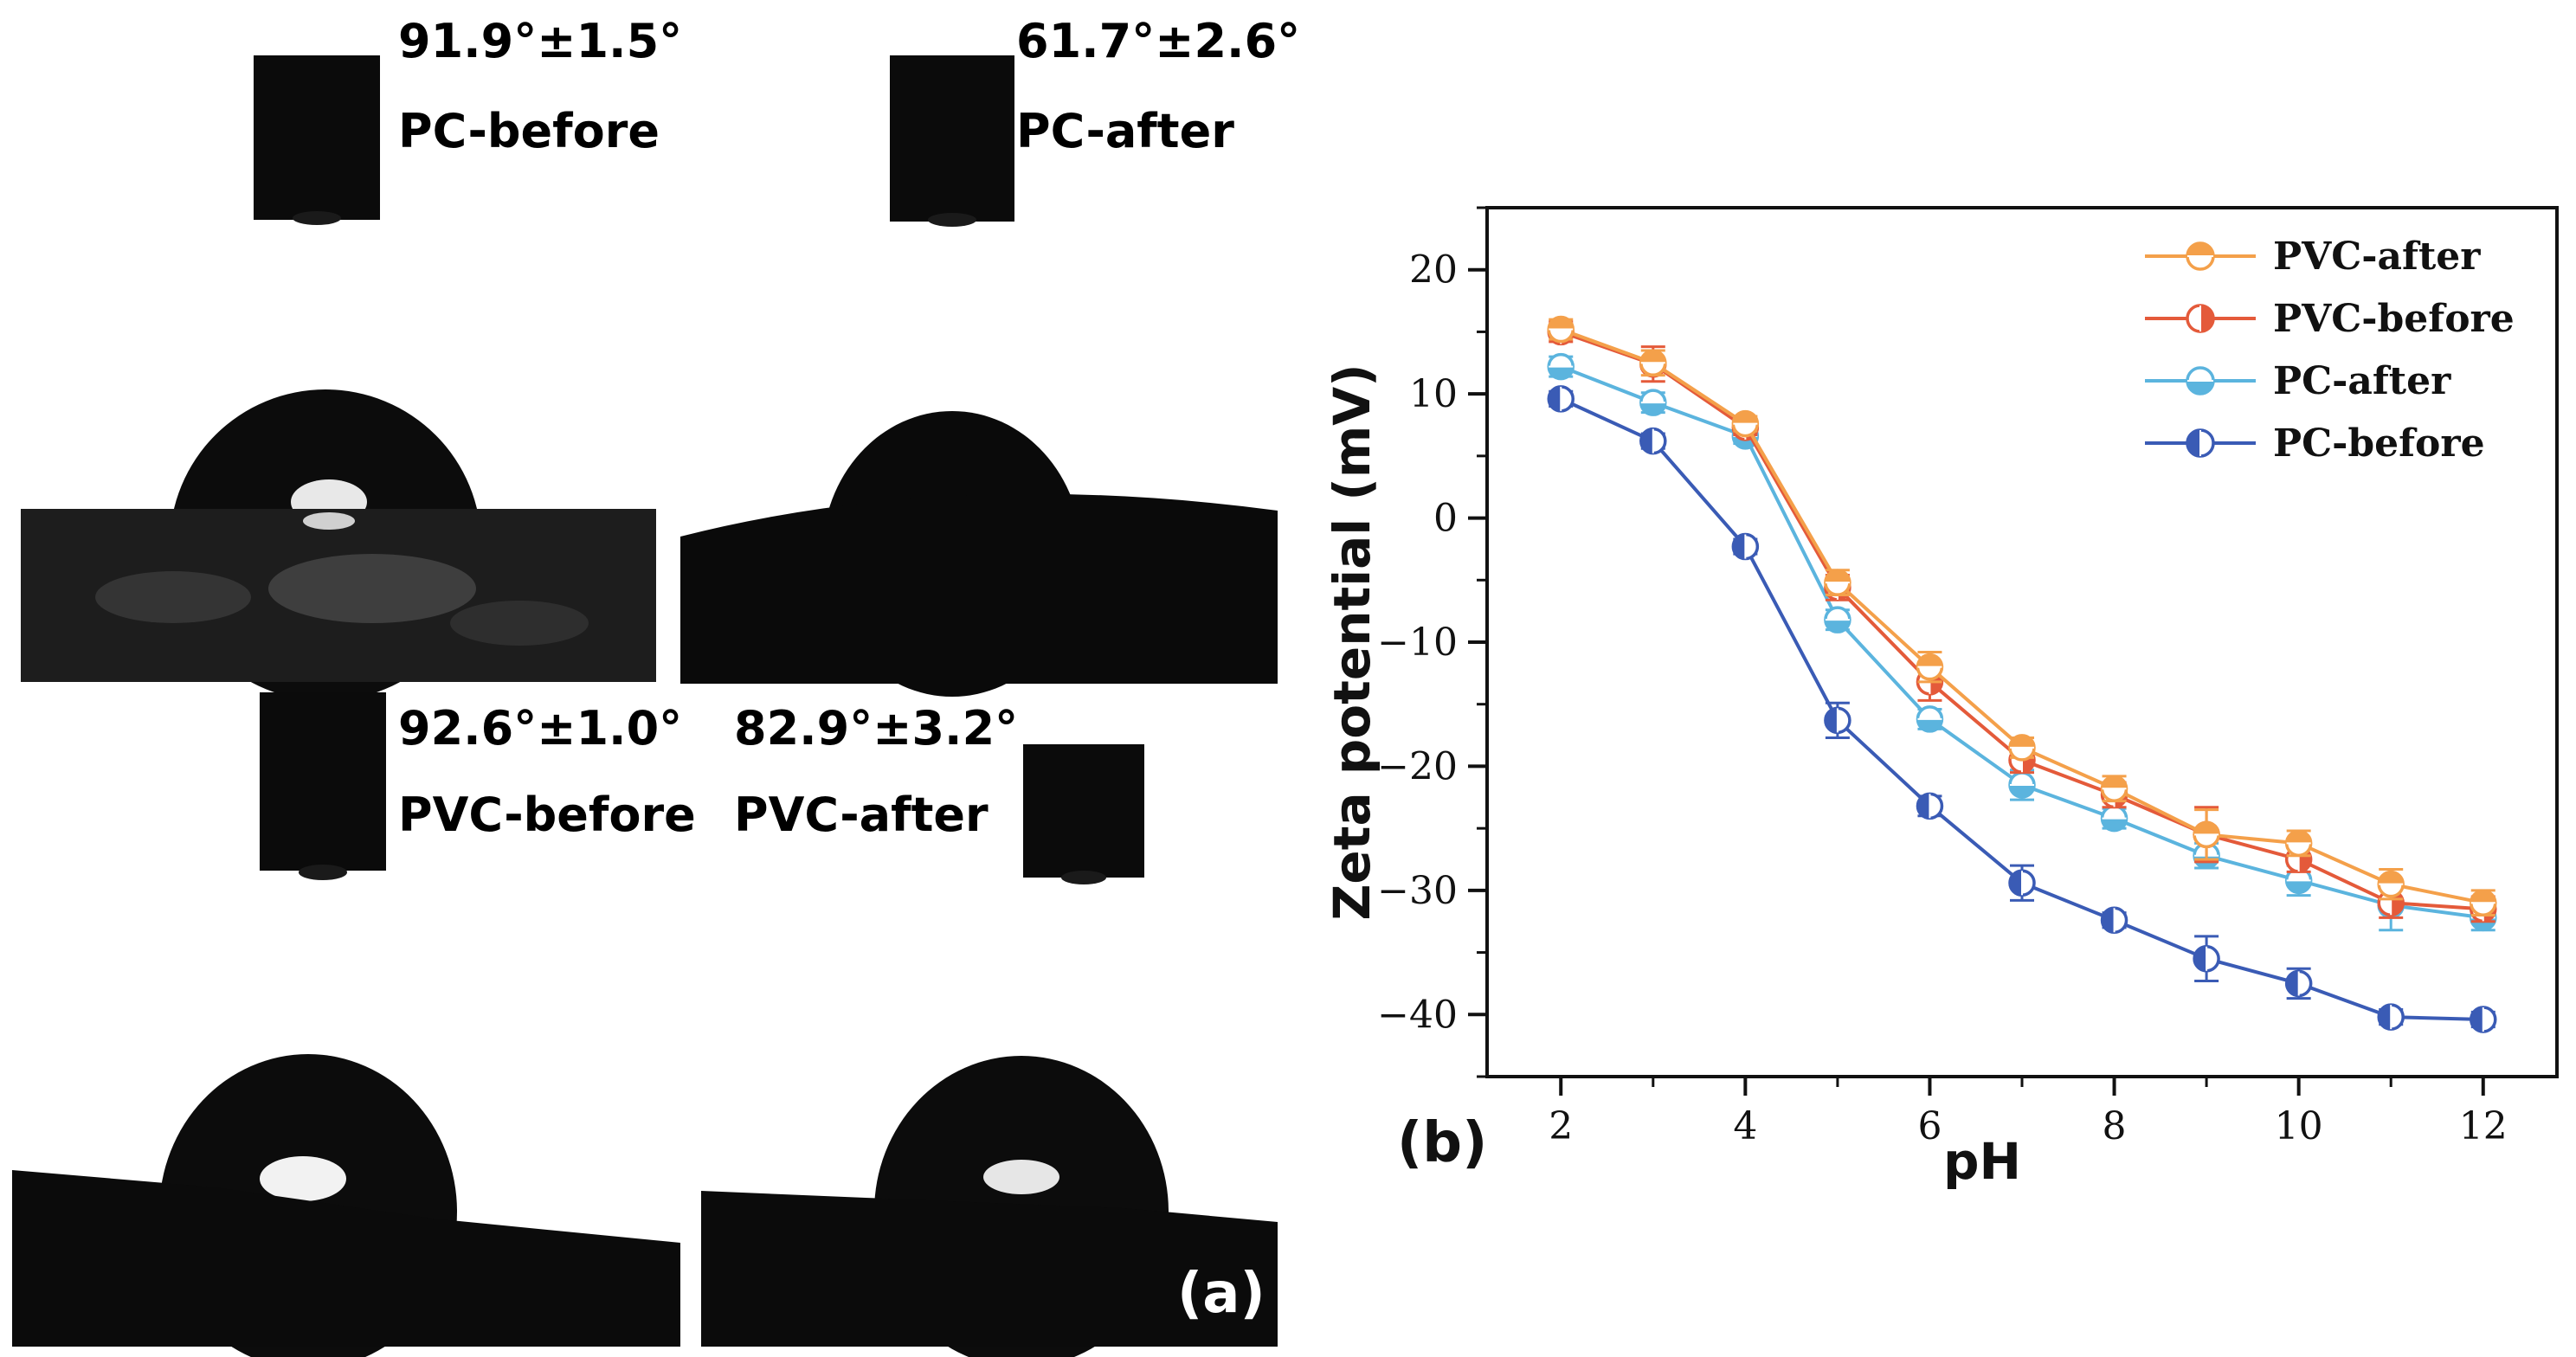 The image size is (2576, 1357). I want to click on x-tick-label: 10, so click(2299, 1126).